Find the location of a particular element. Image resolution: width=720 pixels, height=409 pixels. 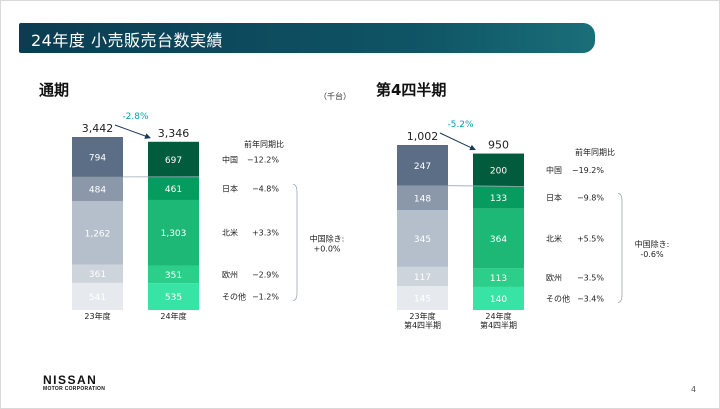

q4-legend-label-0: 中国 is located at coordinates (554, 170).